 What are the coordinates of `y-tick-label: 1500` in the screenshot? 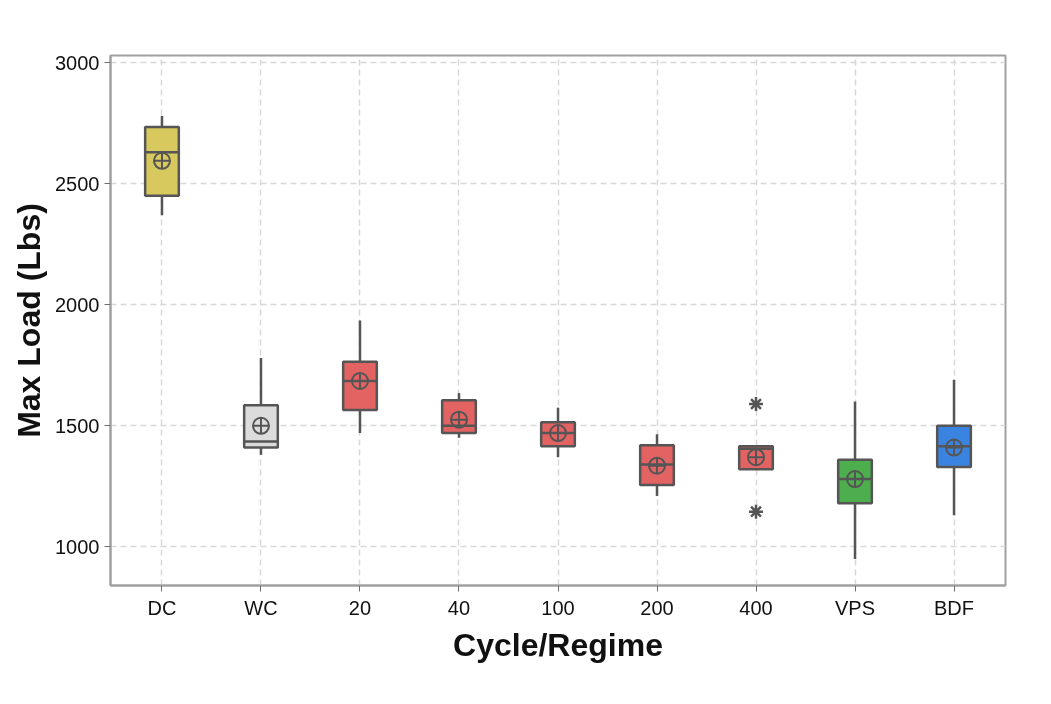 It's located at (77, 425).